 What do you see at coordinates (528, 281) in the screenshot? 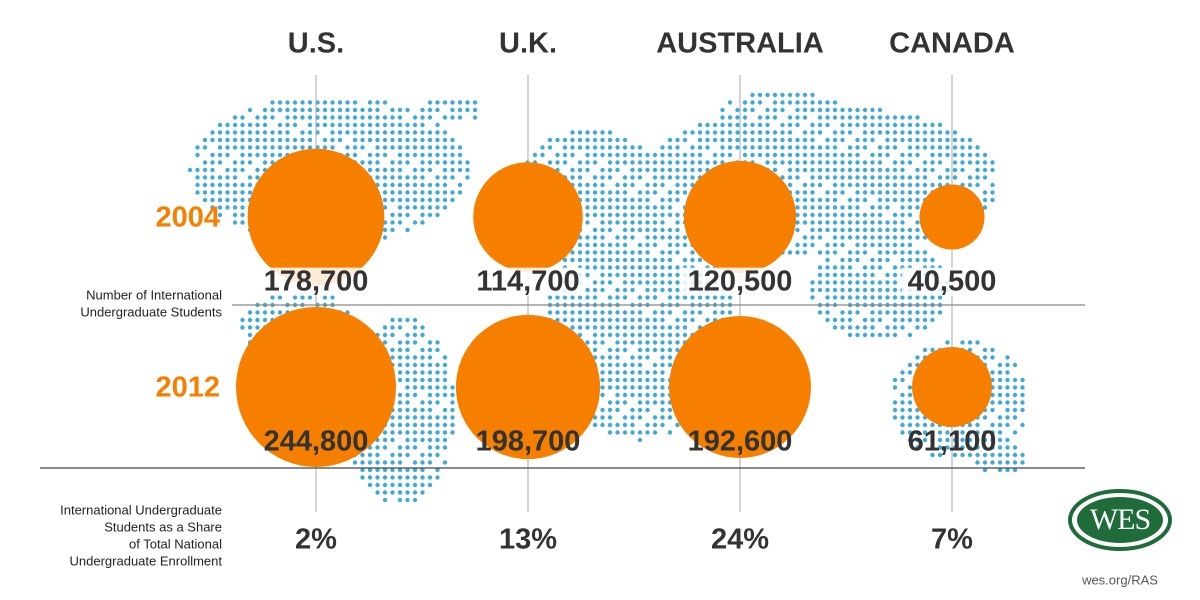
I see `label-backdrop` at bounding box center [528, 281].